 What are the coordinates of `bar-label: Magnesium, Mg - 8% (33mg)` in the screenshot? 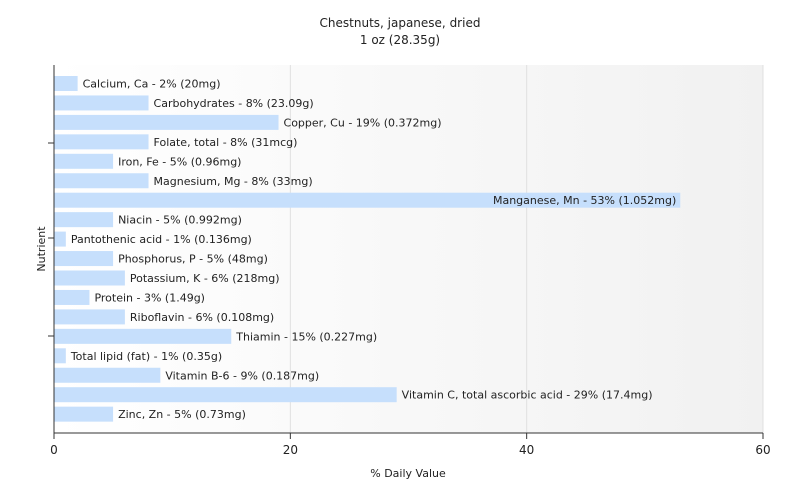 It's located at (233, 181).